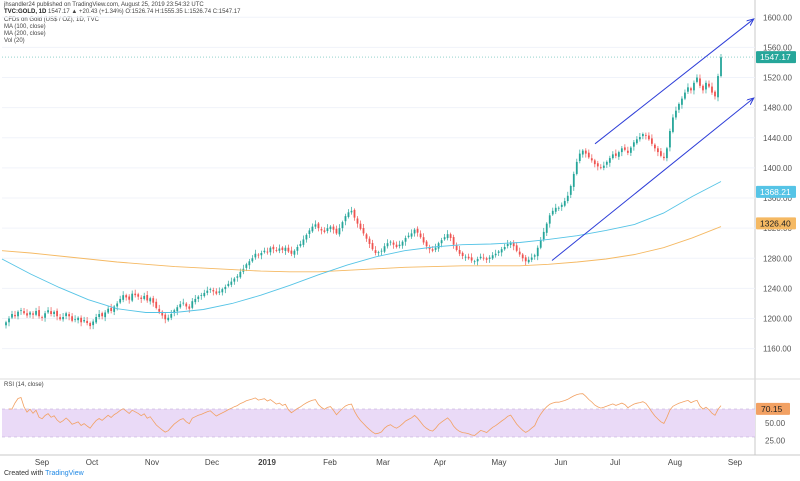  What do you see at coordinates (86, 12) in the screenshot?
I see `price-change: 1547.17 ▲ +20.43 (+1.34%)` at bounding box center [86, 12].